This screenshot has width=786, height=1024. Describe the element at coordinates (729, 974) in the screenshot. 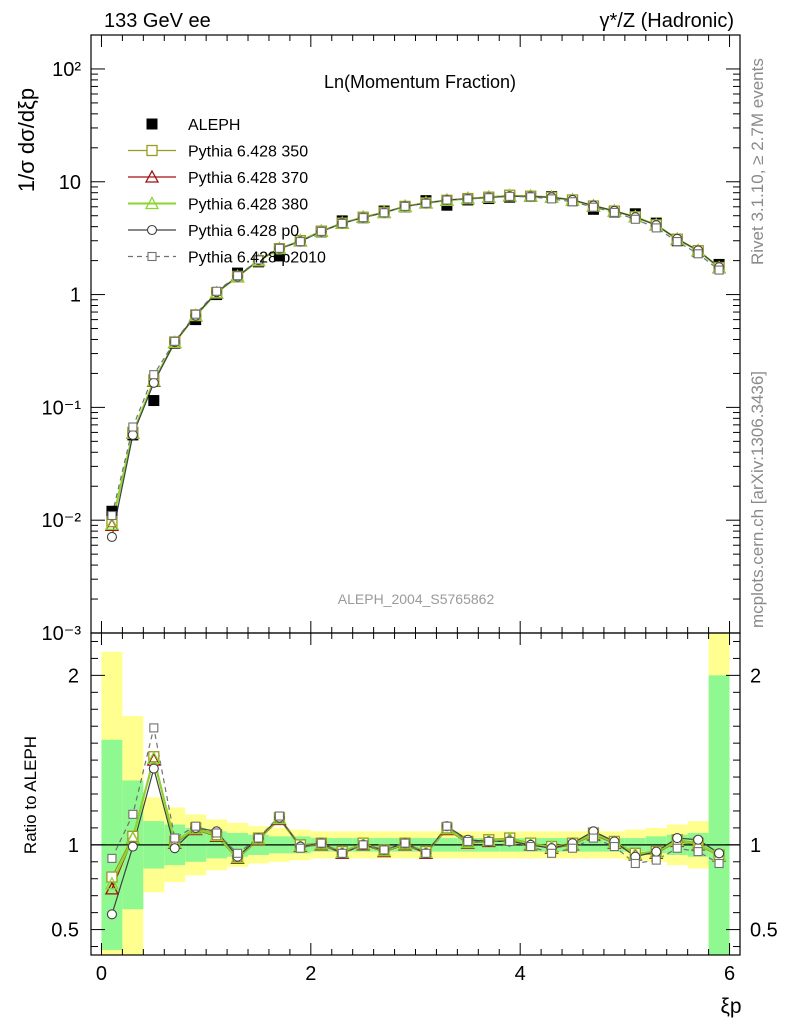

I see `x-tick-label: 6` at that location.